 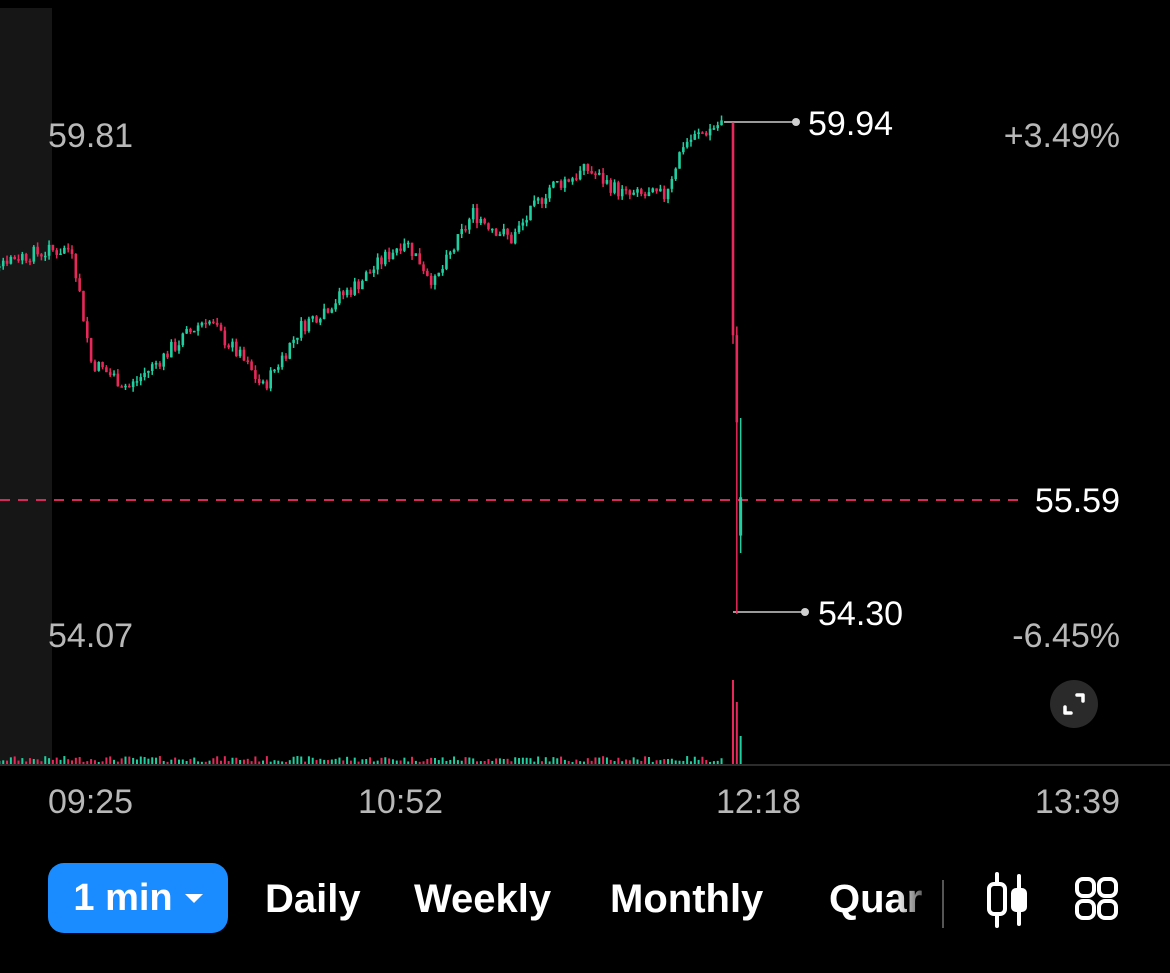 What do you see at coordinates (123, 897) in the screenshot?
I see `interval-label: 1 min` at bounding box center [123, 897].